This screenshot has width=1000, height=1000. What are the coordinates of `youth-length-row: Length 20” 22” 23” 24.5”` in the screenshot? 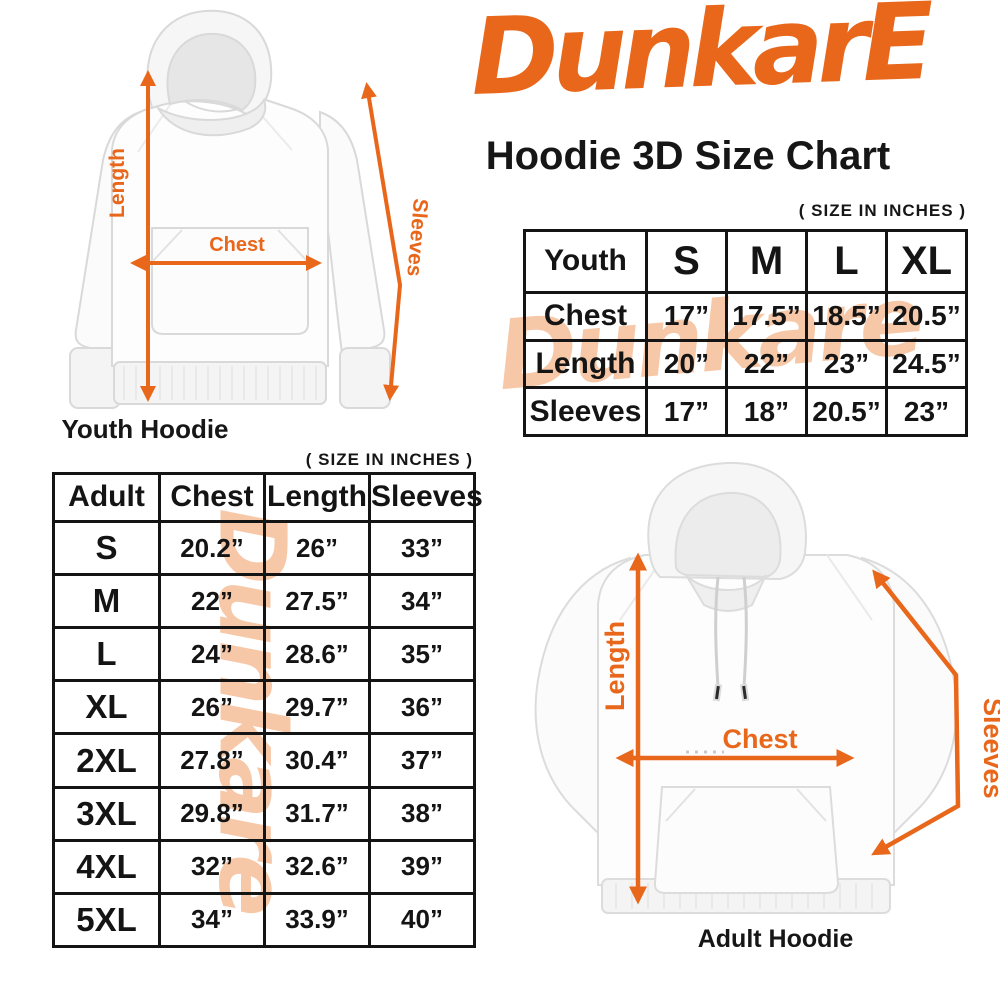 It's located at (745, 364).